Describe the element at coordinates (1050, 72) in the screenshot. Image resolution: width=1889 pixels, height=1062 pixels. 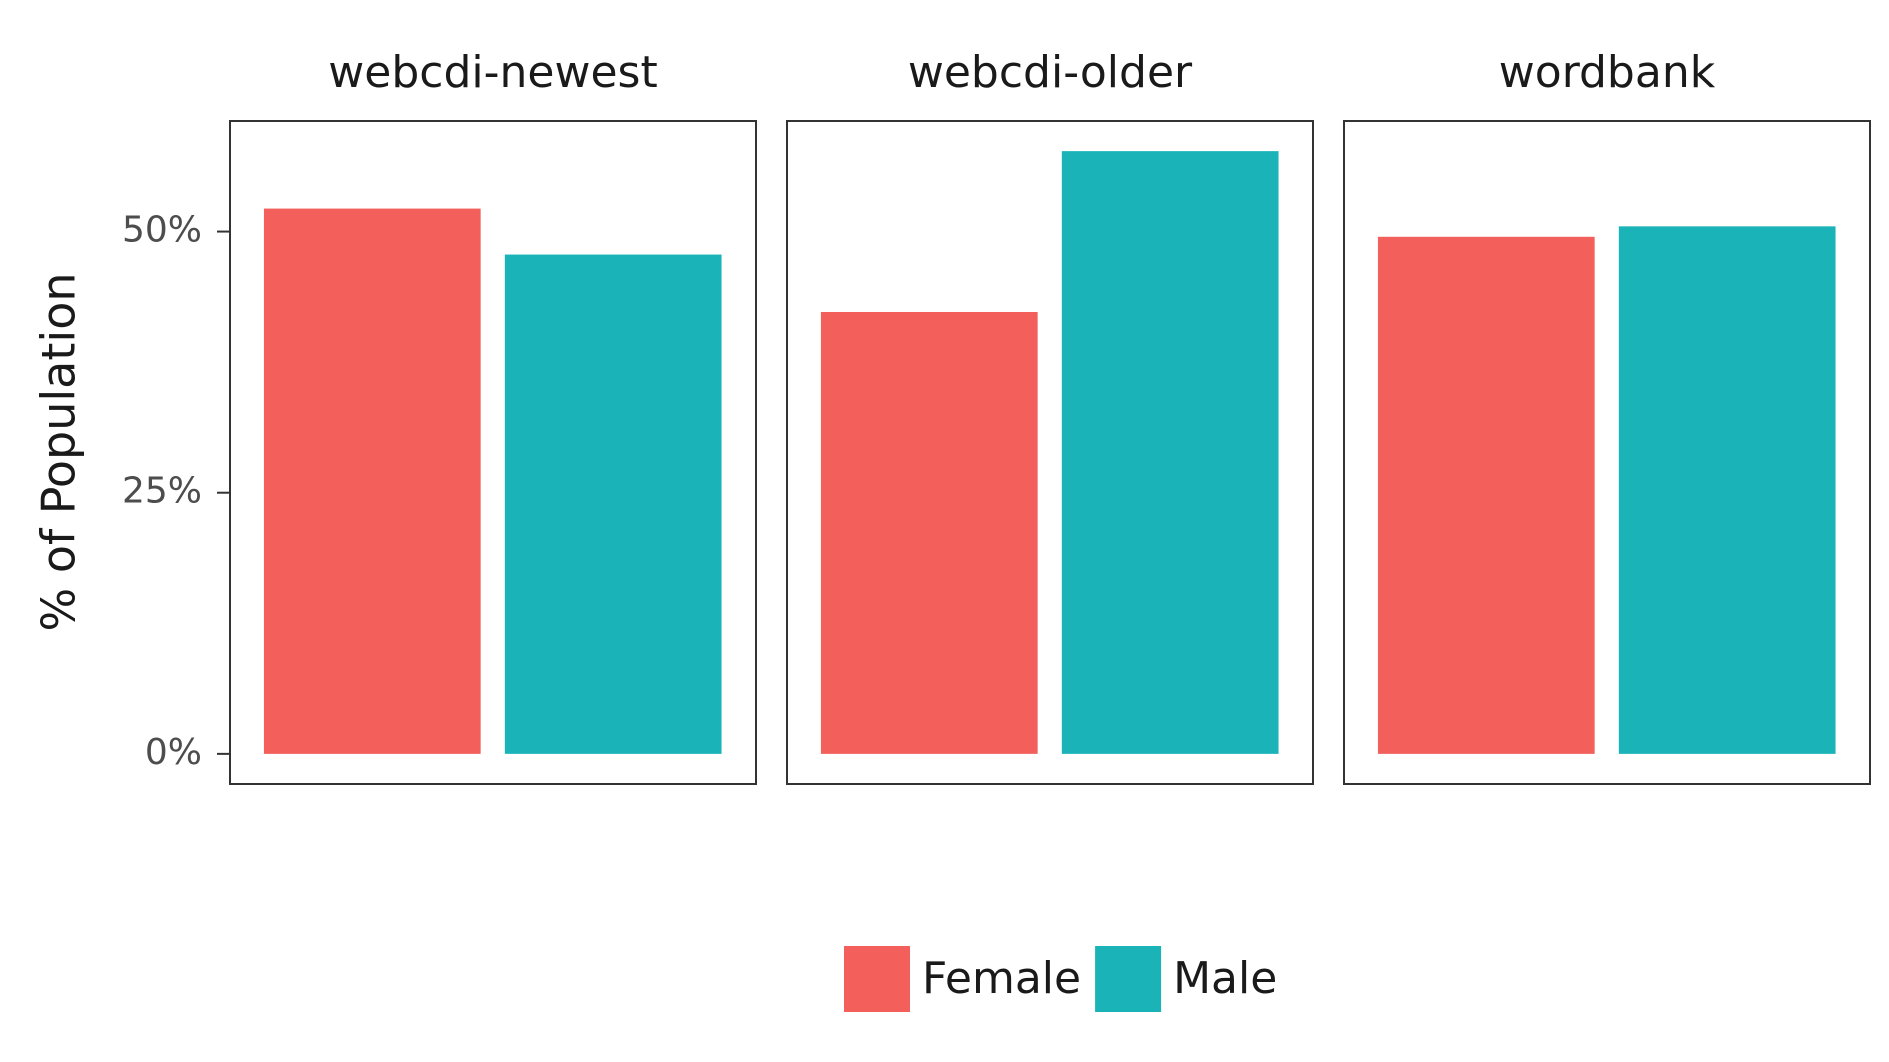
I see `facet-title: webcdi-older` at that location.